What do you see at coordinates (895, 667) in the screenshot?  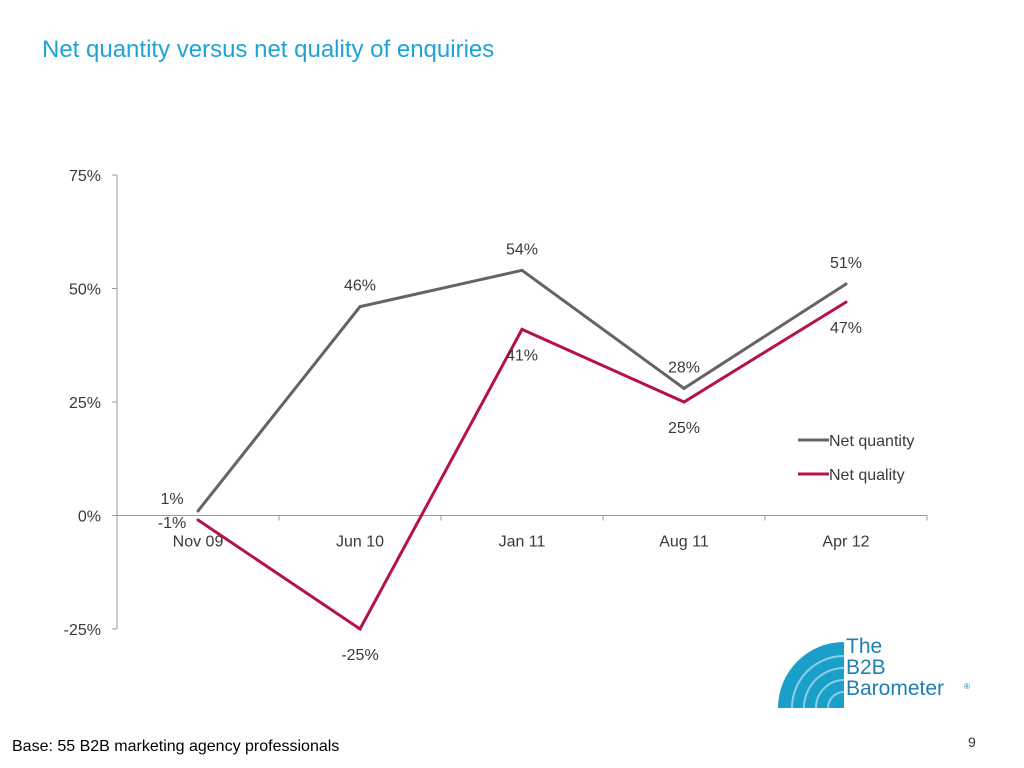 I see `logo-text: The B2B Barometer` at bounding box center [895, 667].